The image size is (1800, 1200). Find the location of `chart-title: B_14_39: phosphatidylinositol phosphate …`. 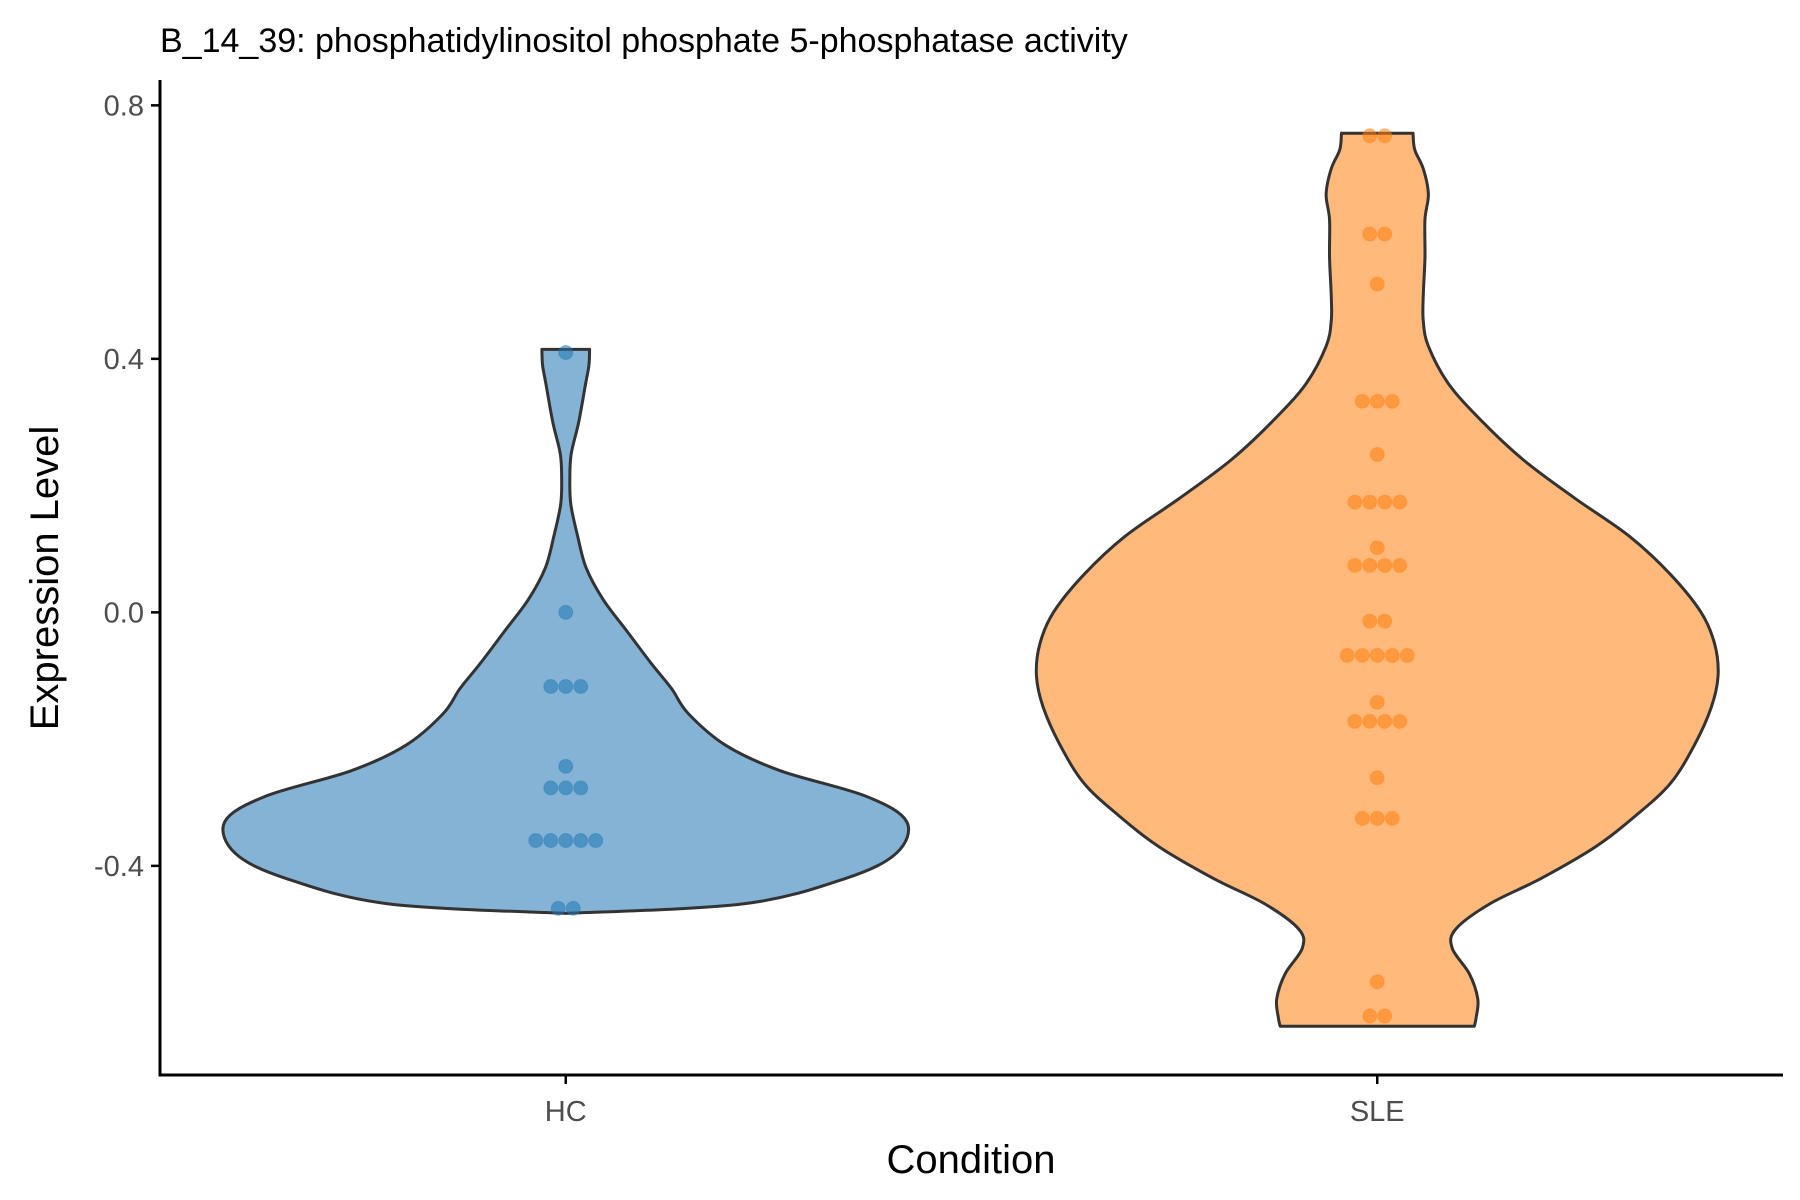

chart-title: B_14_39: phosphatidylinositol phosphate … is located at coordinates (644, 41).